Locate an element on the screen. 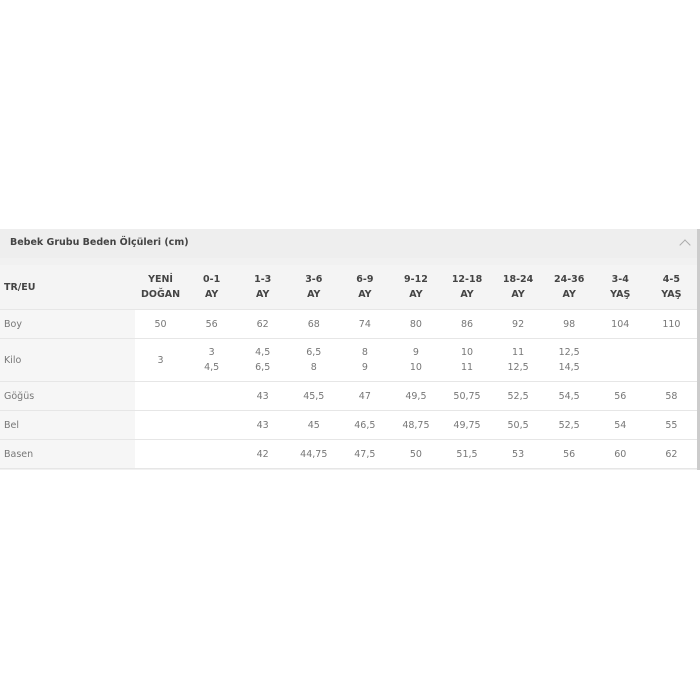 The image size is (700, 700). table-cell: 62 is located at coordinates (263, 324).